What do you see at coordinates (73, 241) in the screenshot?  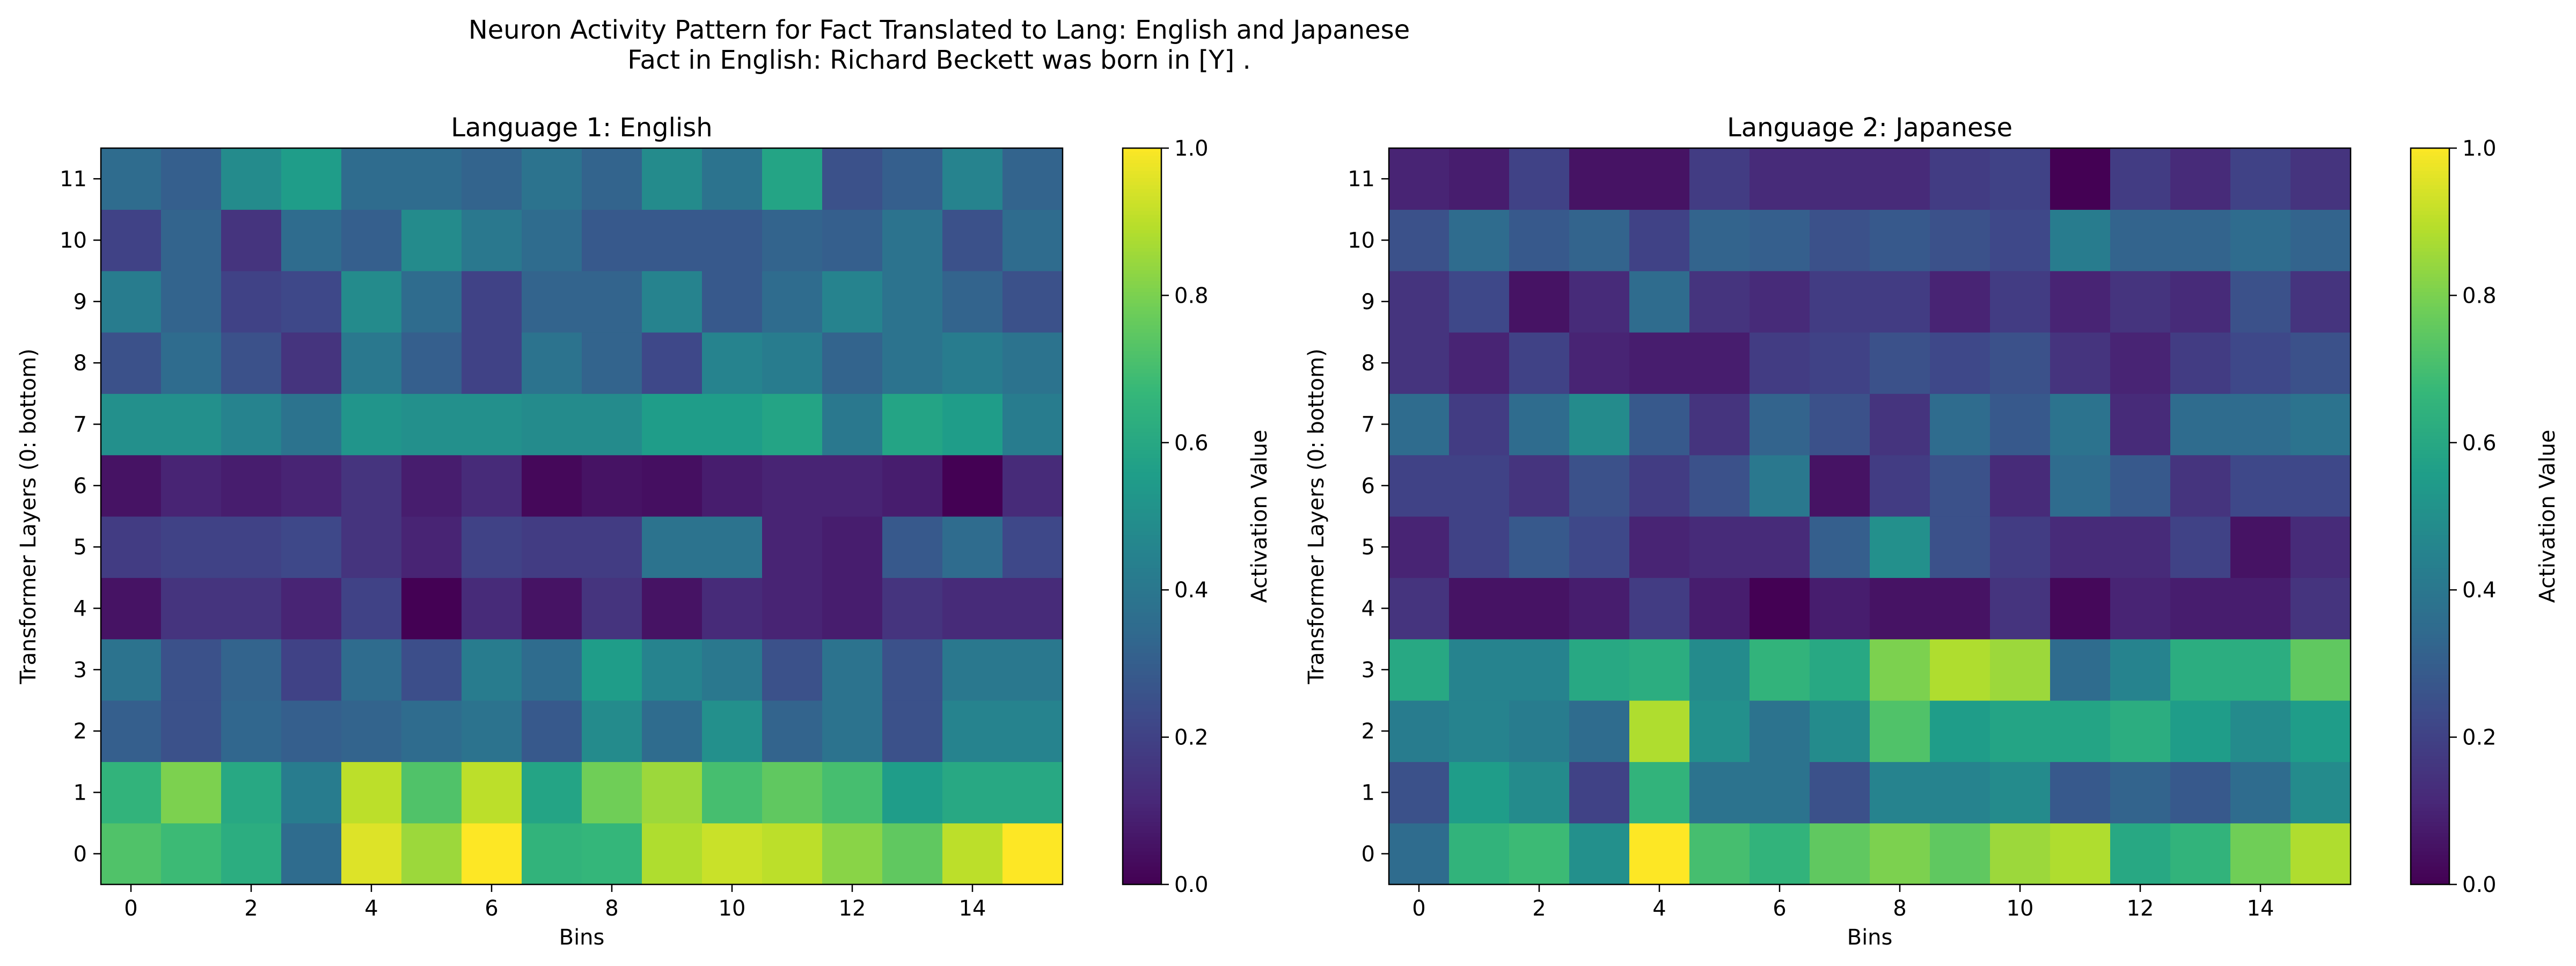 I see `y-tick-label: 10` at bounding box center [73, 241].